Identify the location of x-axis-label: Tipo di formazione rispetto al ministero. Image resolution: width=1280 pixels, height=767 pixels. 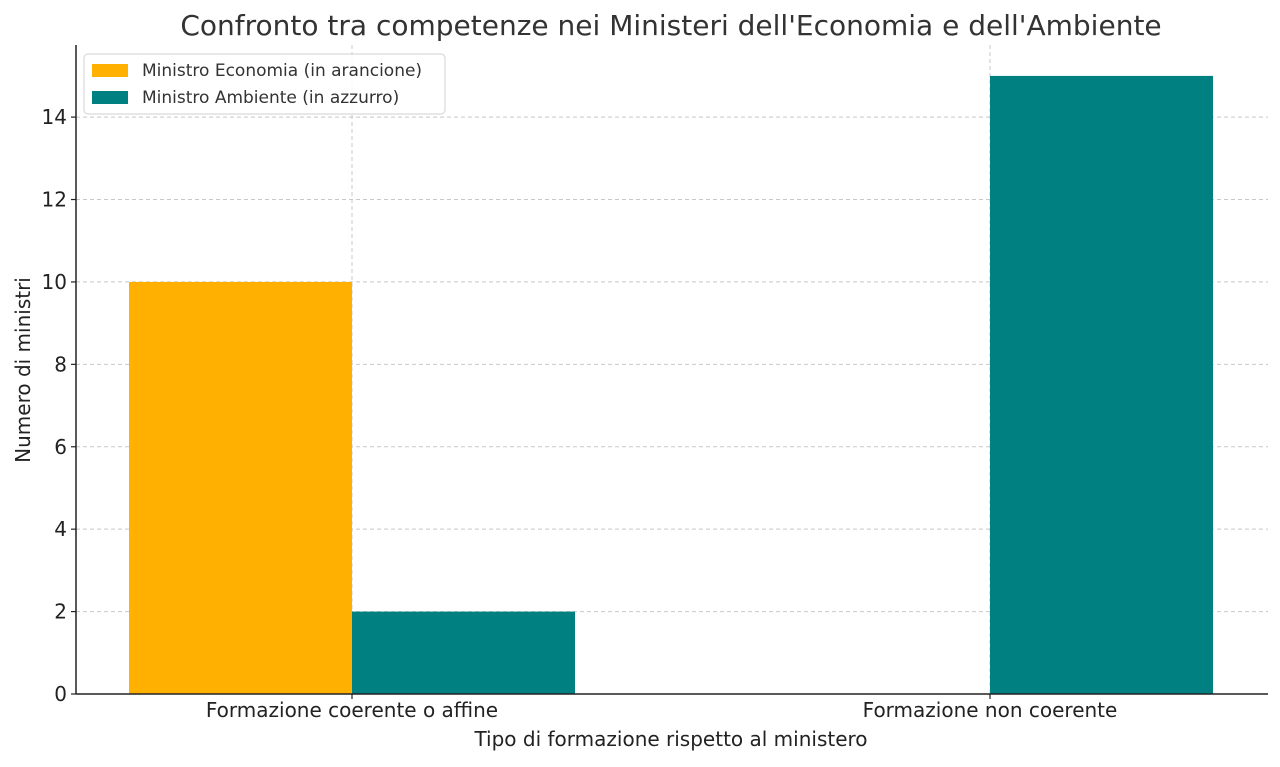
(670, 739).